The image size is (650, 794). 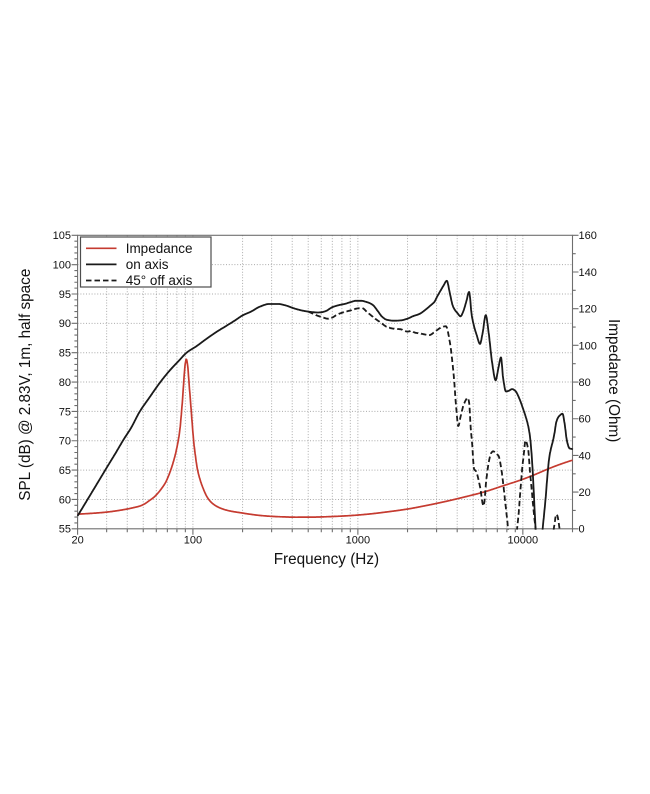 I want to click on svg-text: Impedance, so click(x=159, y=248).